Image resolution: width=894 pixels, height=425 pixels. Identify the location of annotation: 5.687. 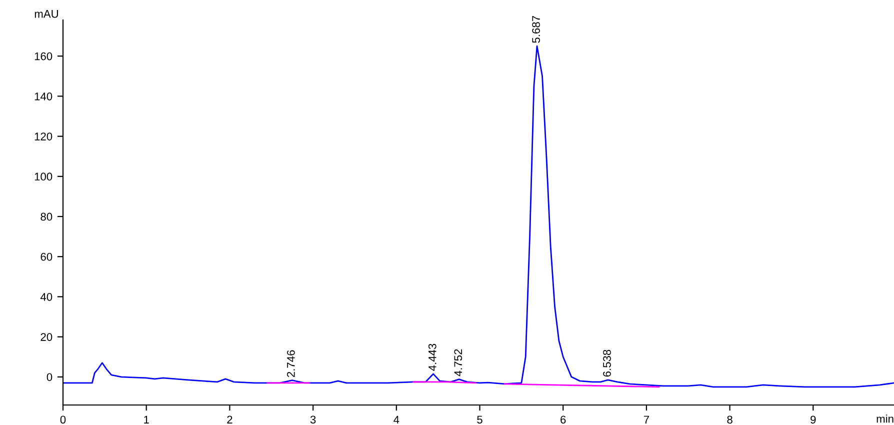
(536, 29).